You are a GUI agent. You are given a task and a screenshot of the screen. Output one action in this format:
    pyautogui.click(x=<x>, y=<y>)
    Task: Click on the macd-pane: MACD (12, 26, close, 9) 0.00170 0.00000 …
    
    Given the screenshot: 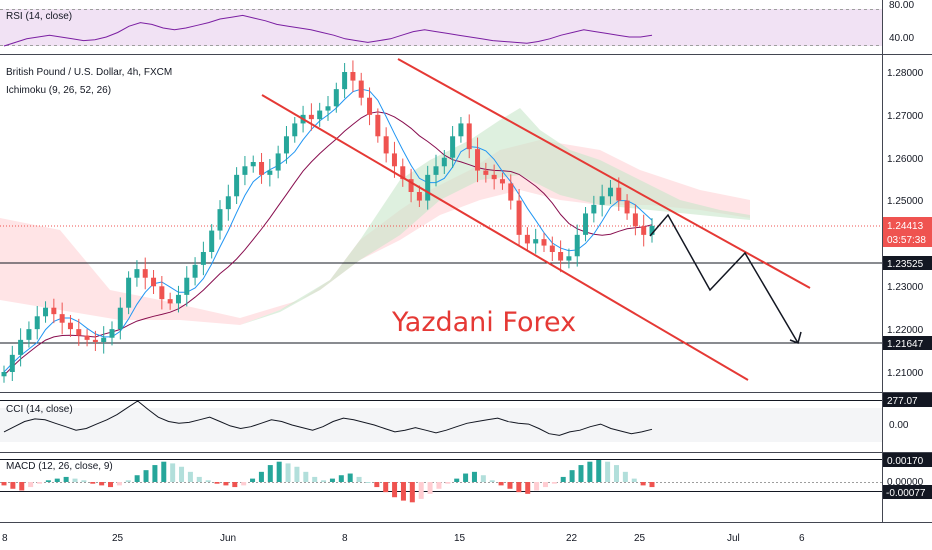 What is the action you would take?
    pyautogui.click(x=466, y=478)
    